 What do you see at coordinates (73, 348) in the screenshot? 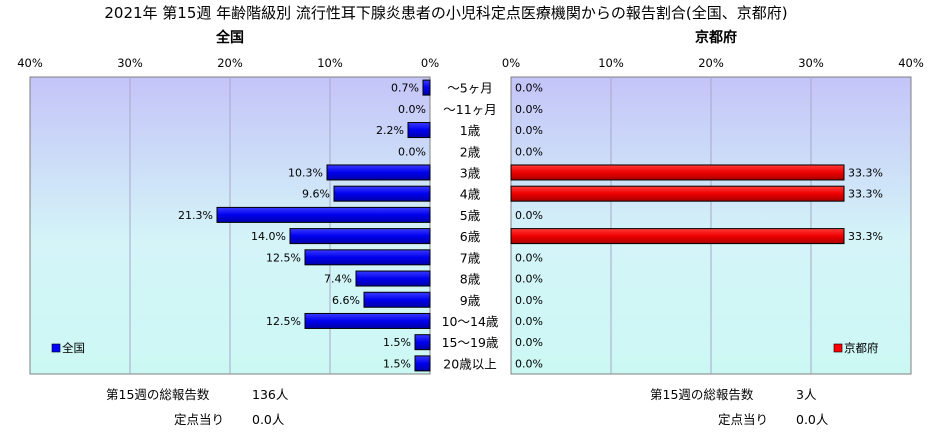
I see `national-legend-label: 全国` at bounding box center [73, 348].